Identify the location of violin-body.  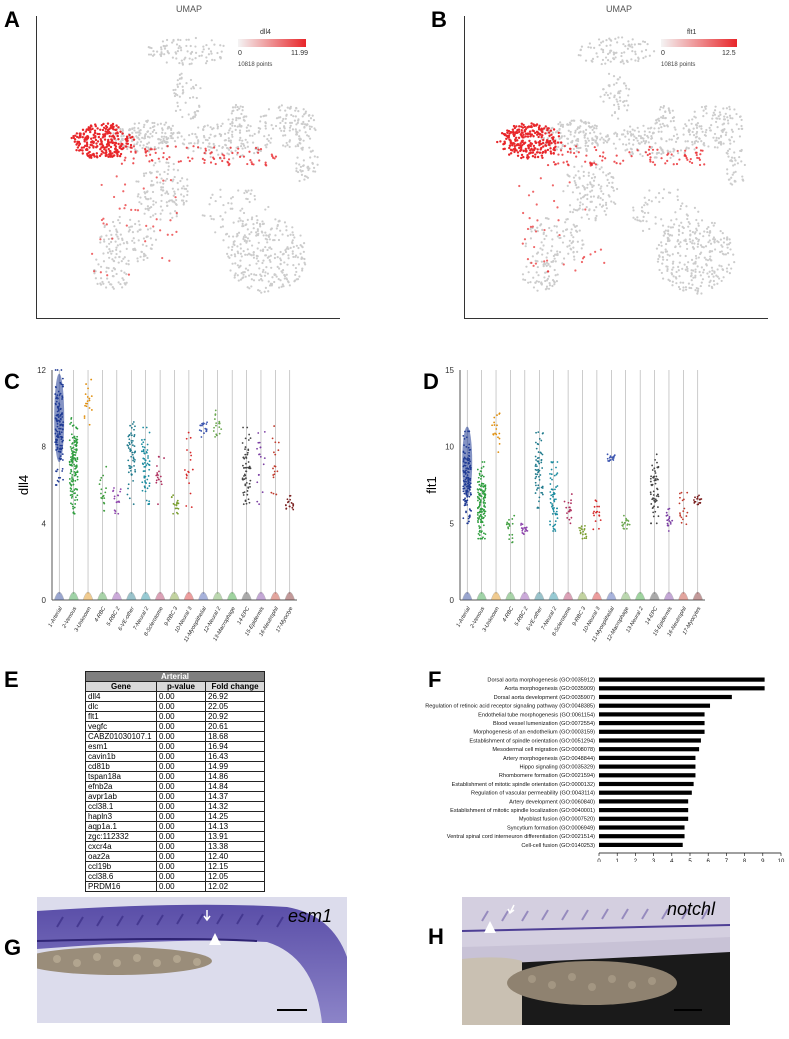
(59, 418).